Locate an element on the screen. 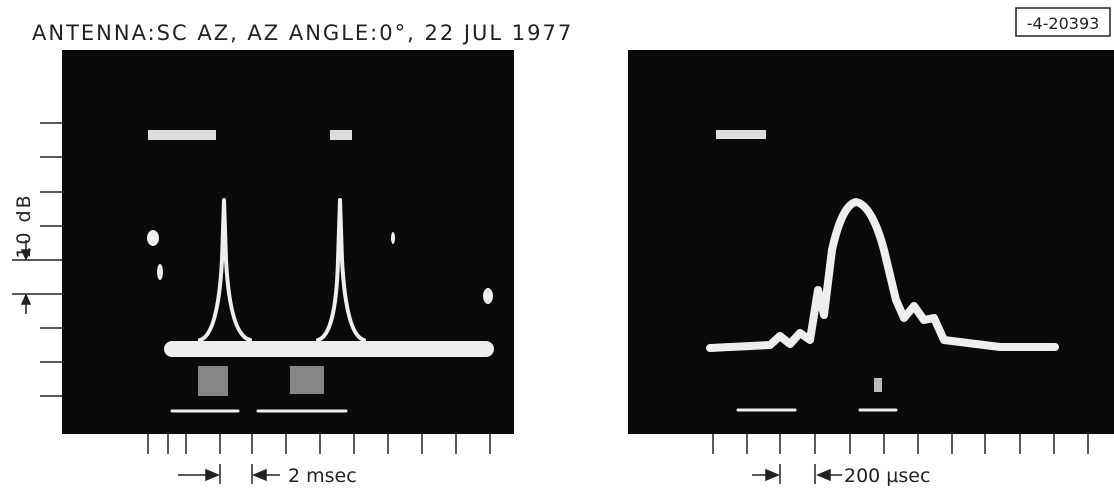  time-scale-label-right: 200 µsec is located at coordinates (887, 476).